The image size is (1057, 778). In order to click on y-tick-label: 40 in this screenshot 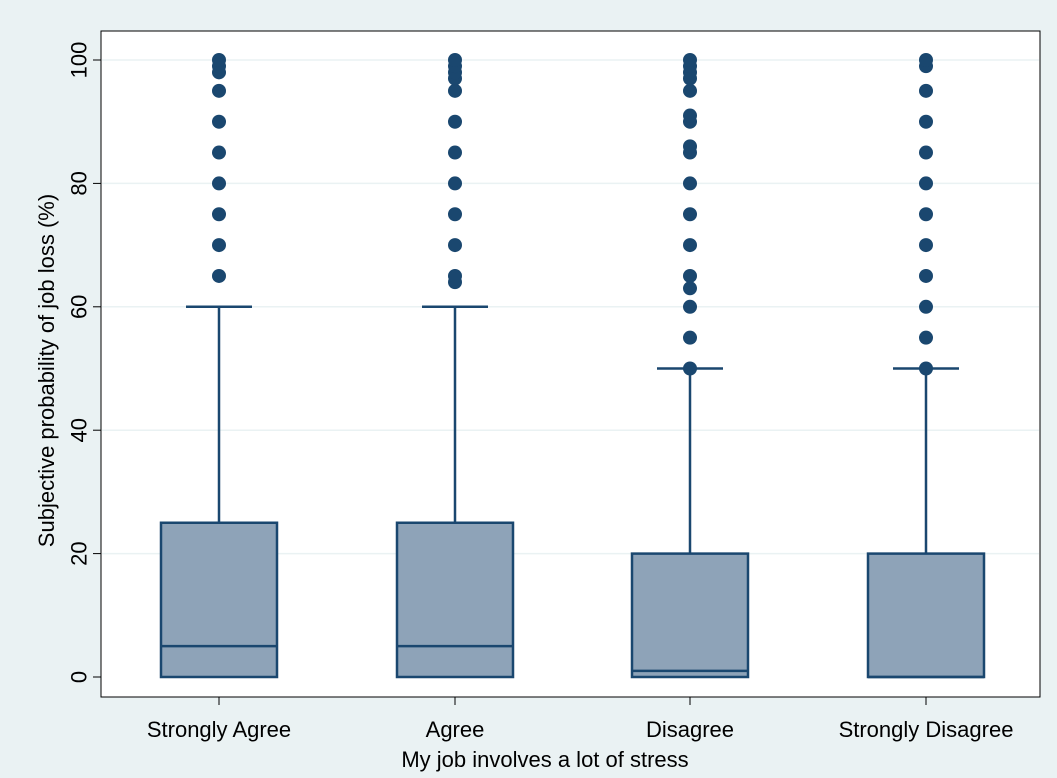, I will do `click(79, 430)`.